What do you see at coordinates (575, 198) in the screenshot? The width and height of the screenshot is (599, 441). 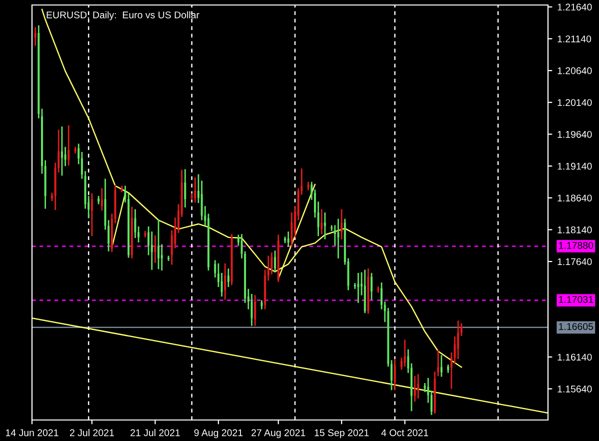 I see `y-tick-label: 1.18640` at bounding box center [575, 198].